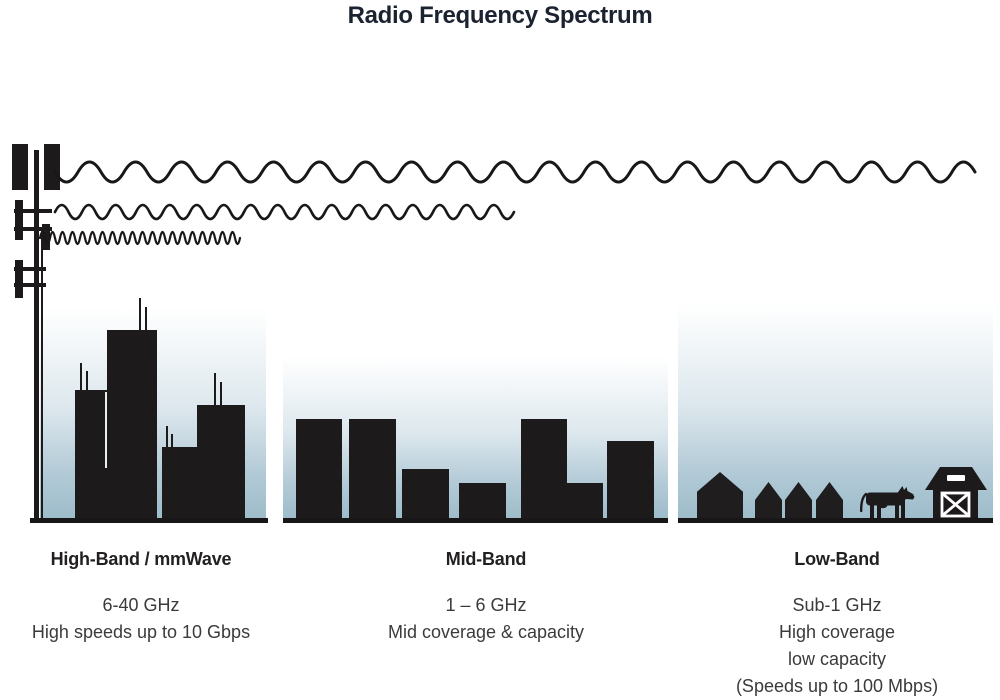  I want to click on long-wavelength-wave-icon, so click(515, 172).